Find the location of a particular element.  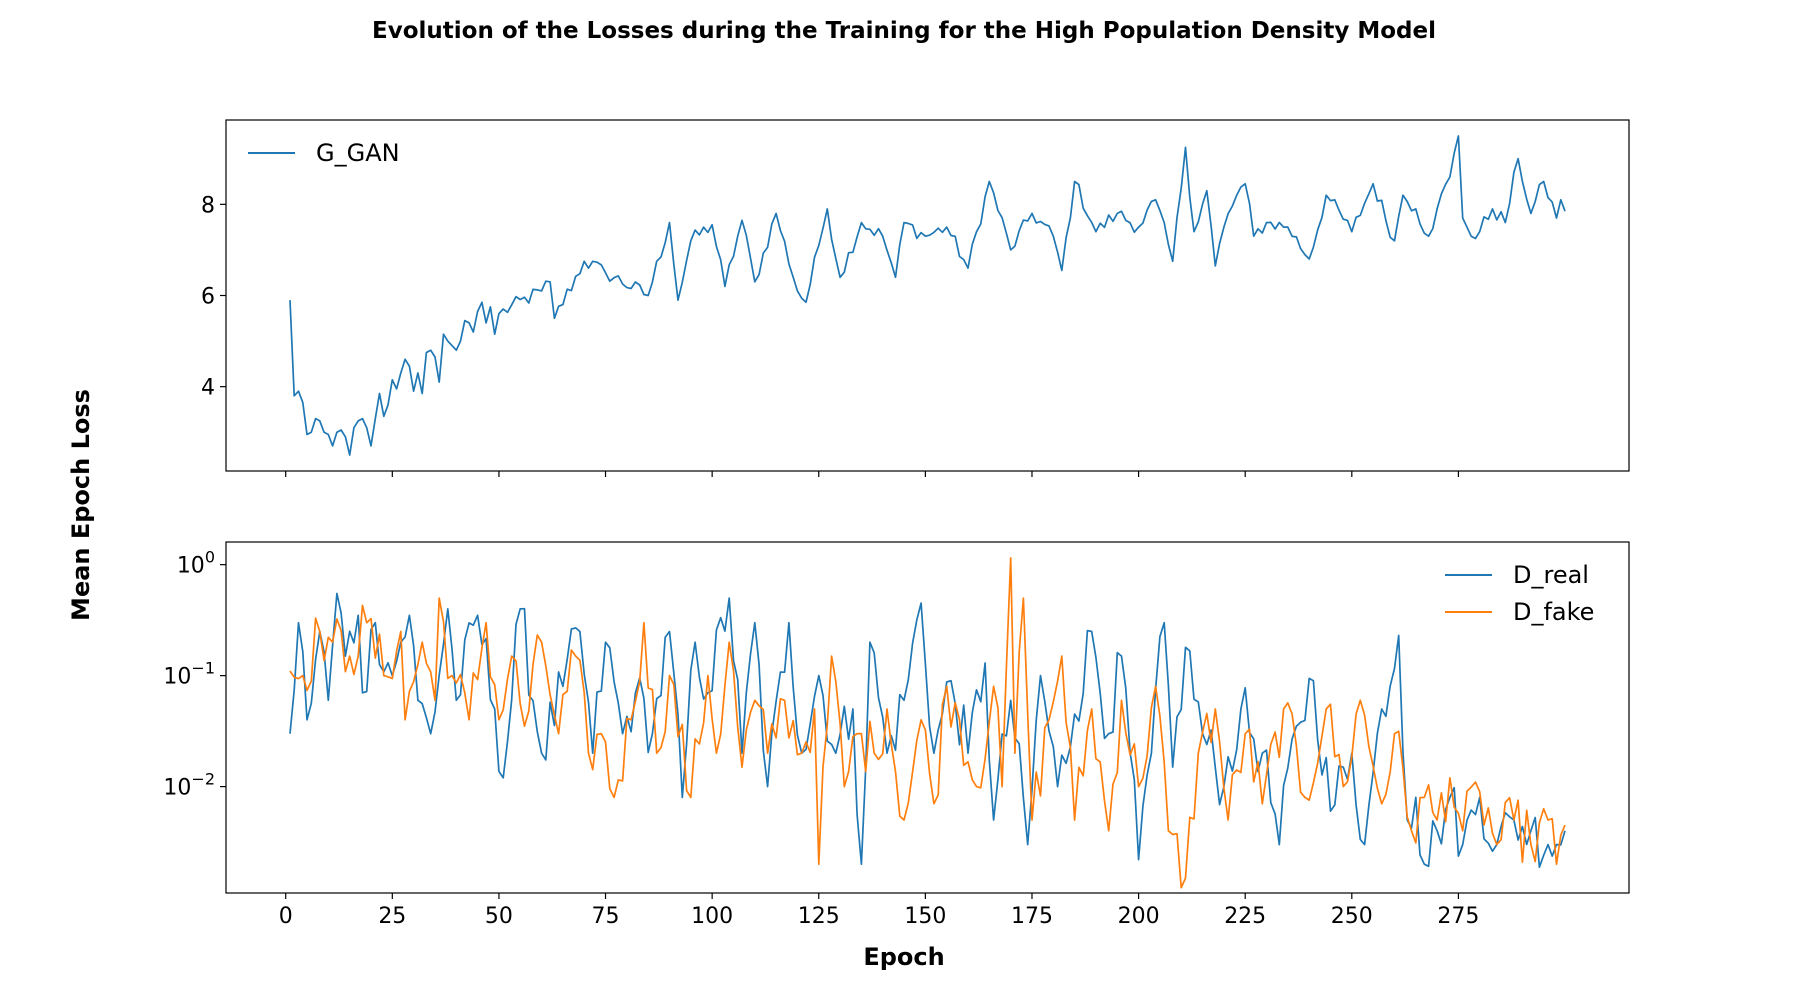

x-tick-label: 175 is located at coordinates (1032, 916).